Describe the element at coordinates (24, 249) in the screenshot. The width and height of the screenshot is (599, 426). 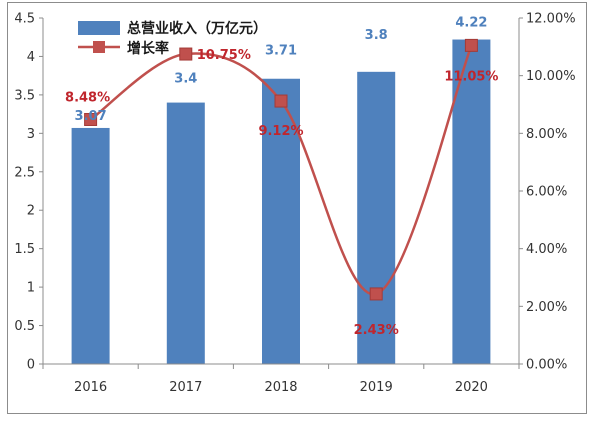
I see `left-tick-label: 1.5` at that location.